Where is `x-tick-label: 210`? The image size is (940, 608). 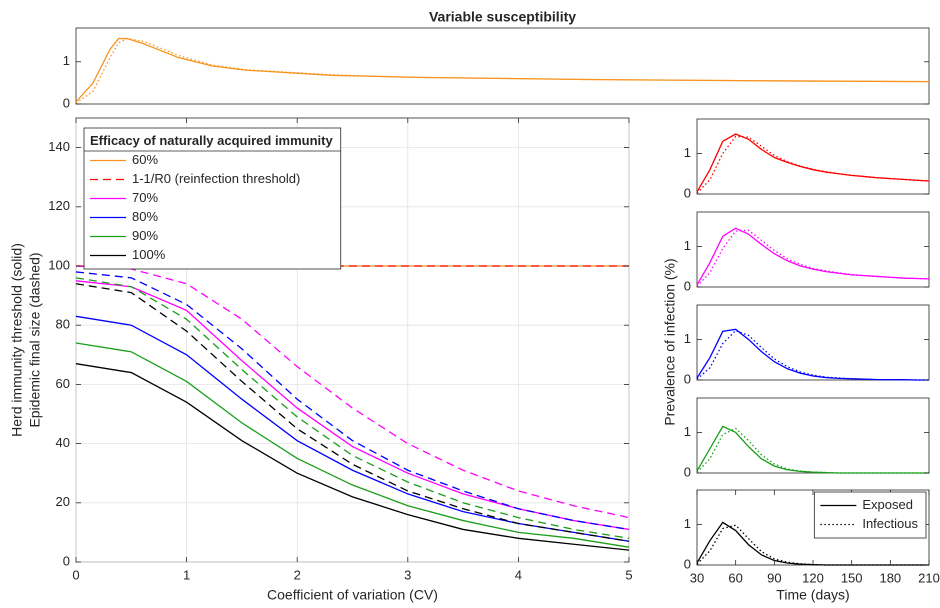 x-tick-label: 210 is located at coordinates (929, 577).